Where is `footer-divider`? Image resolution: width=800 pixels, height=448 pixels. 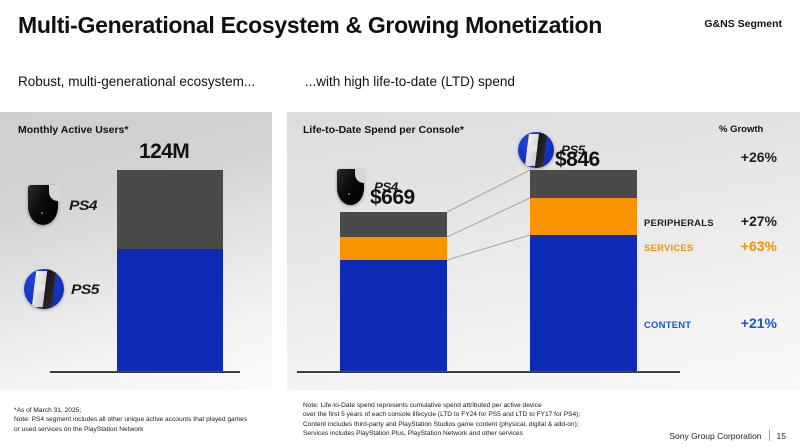 footer-divider is located at coordinates (769, 435).